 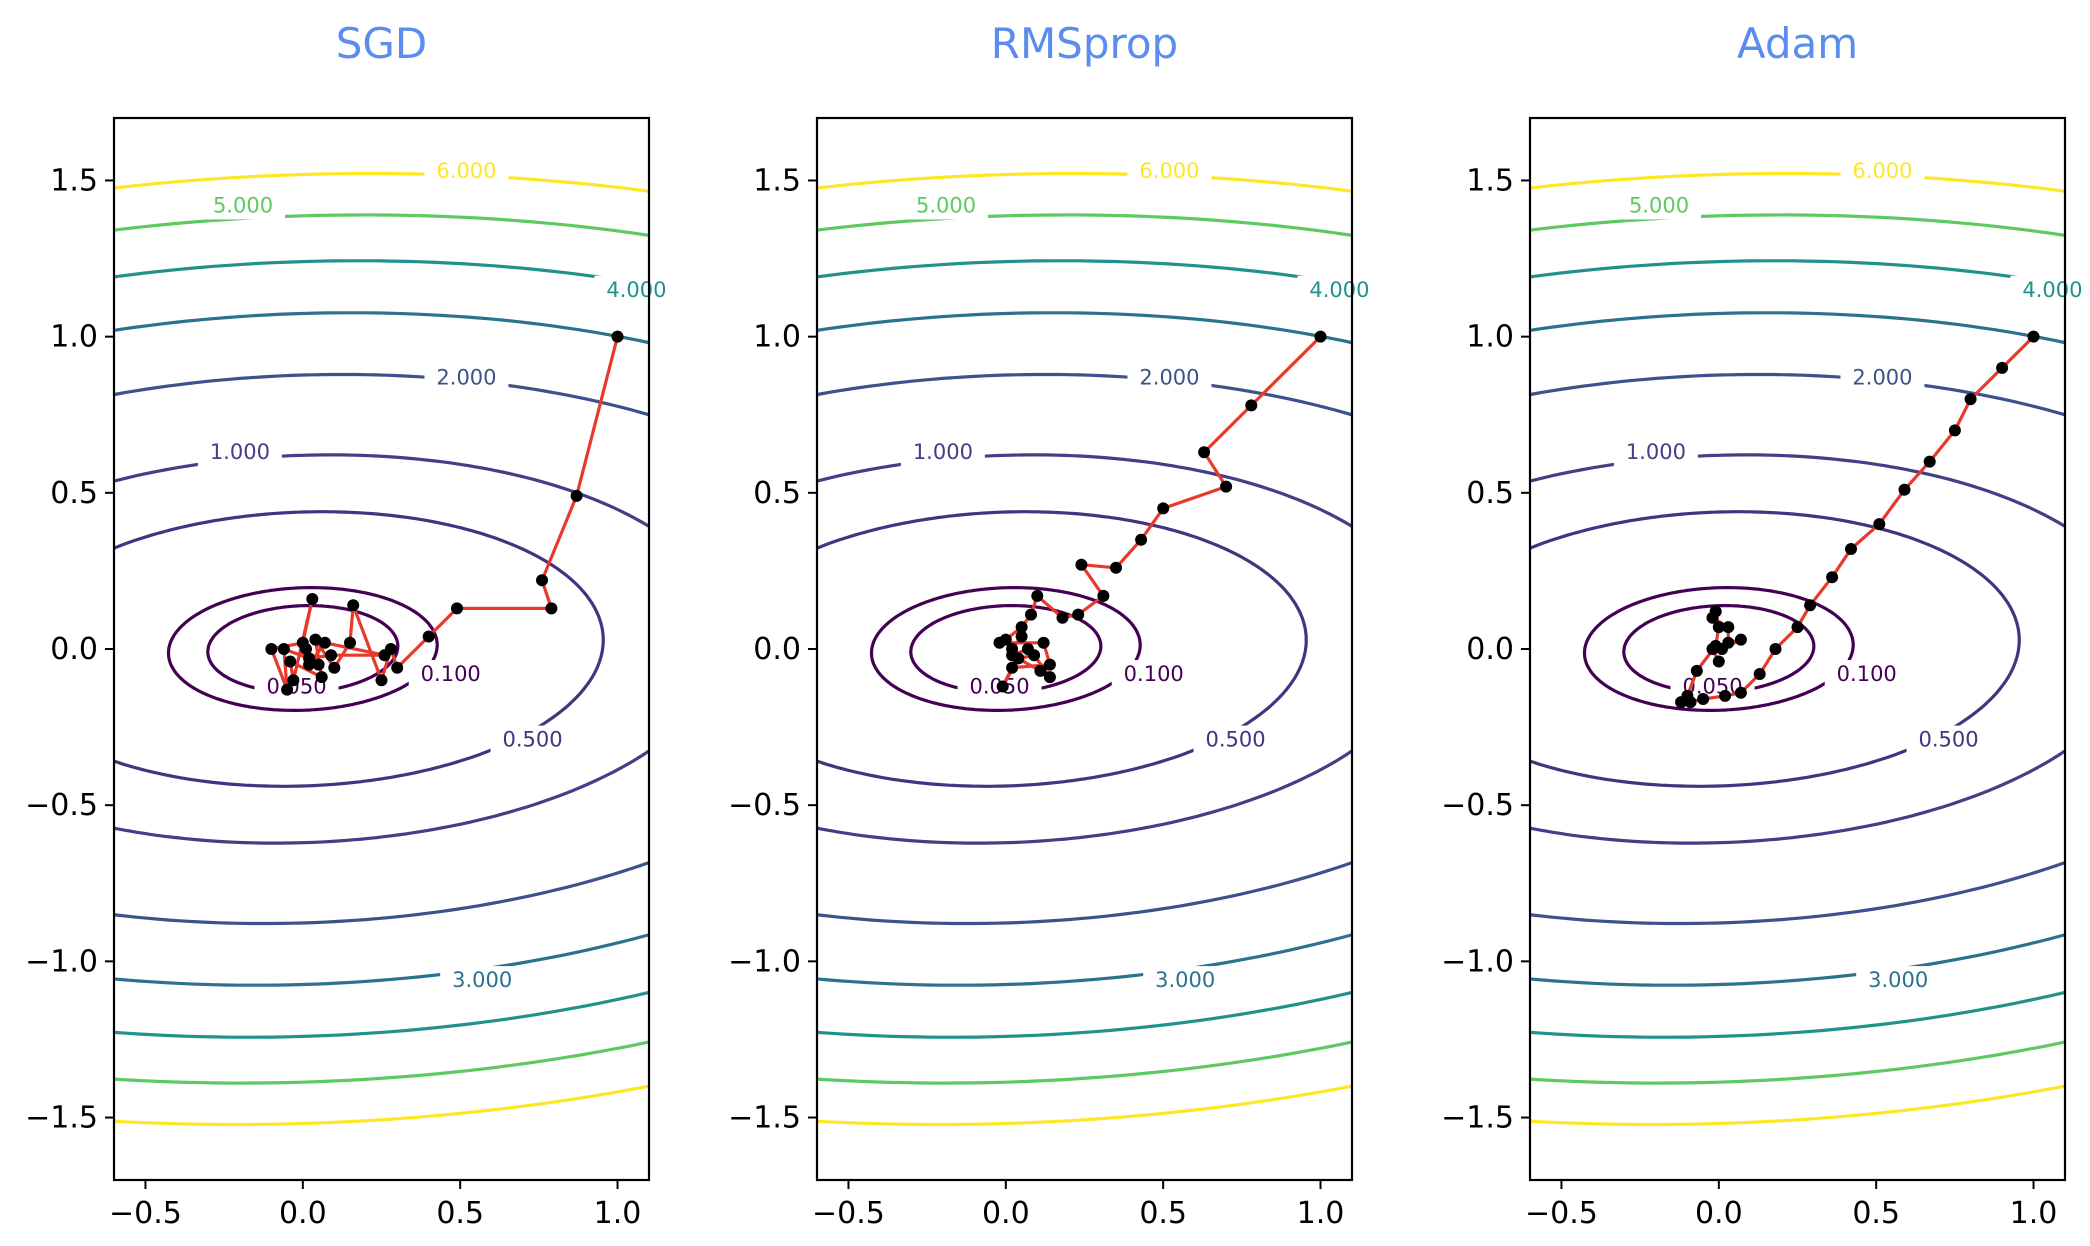 What do you see at coordinates (382, 43) in the screenshot?
I see `subplot-title: SGD` at bounding box center [382, 43].